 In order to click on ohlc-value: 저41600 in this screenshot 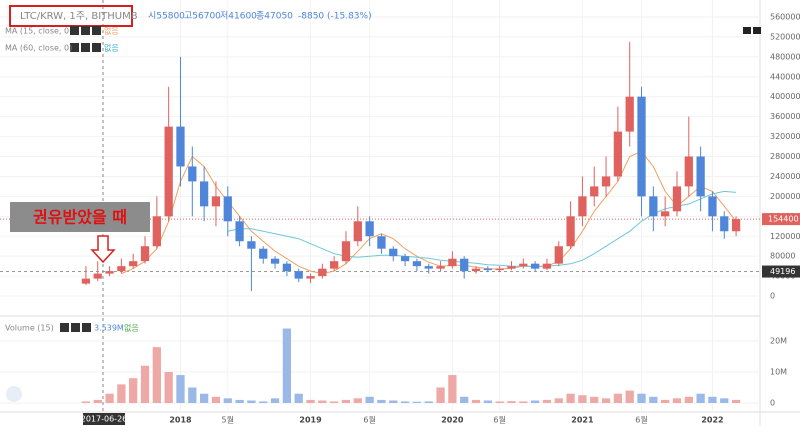, I will do `click(238, 16)`.